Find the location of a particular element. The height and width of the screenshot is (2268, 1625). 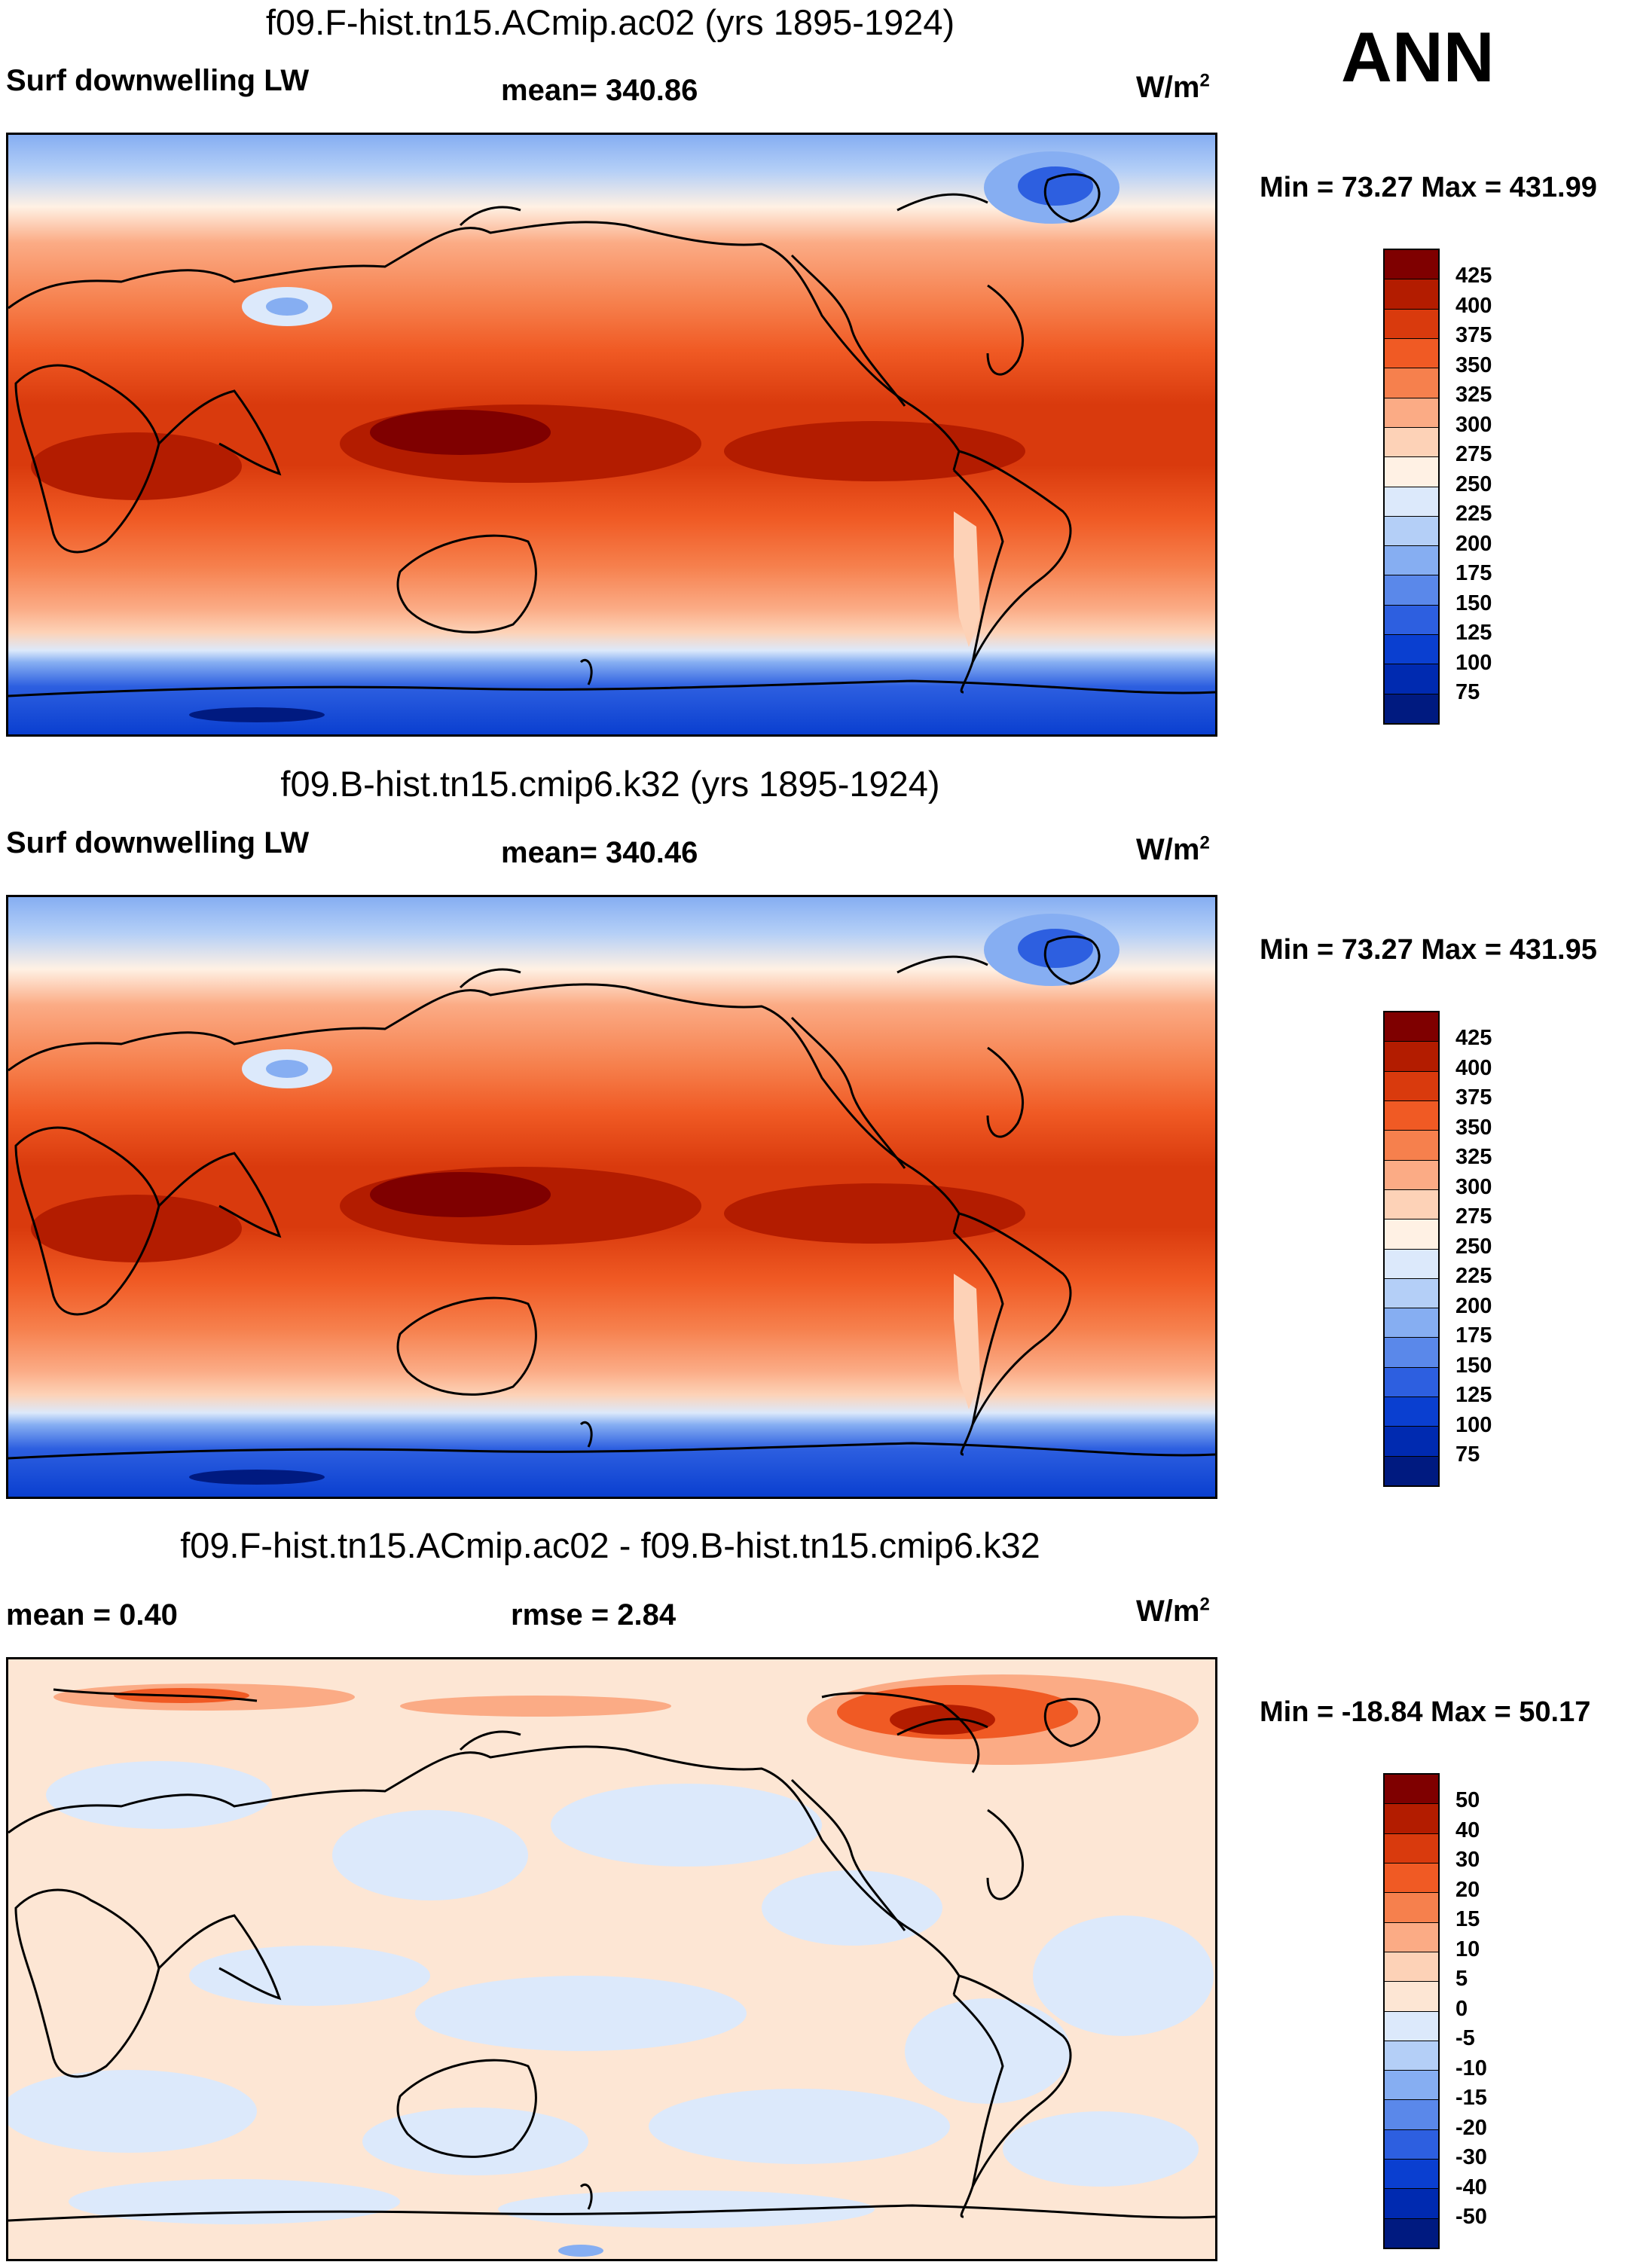

colorbar-tick-label: 30 is located at coordinates (1467, 1860).